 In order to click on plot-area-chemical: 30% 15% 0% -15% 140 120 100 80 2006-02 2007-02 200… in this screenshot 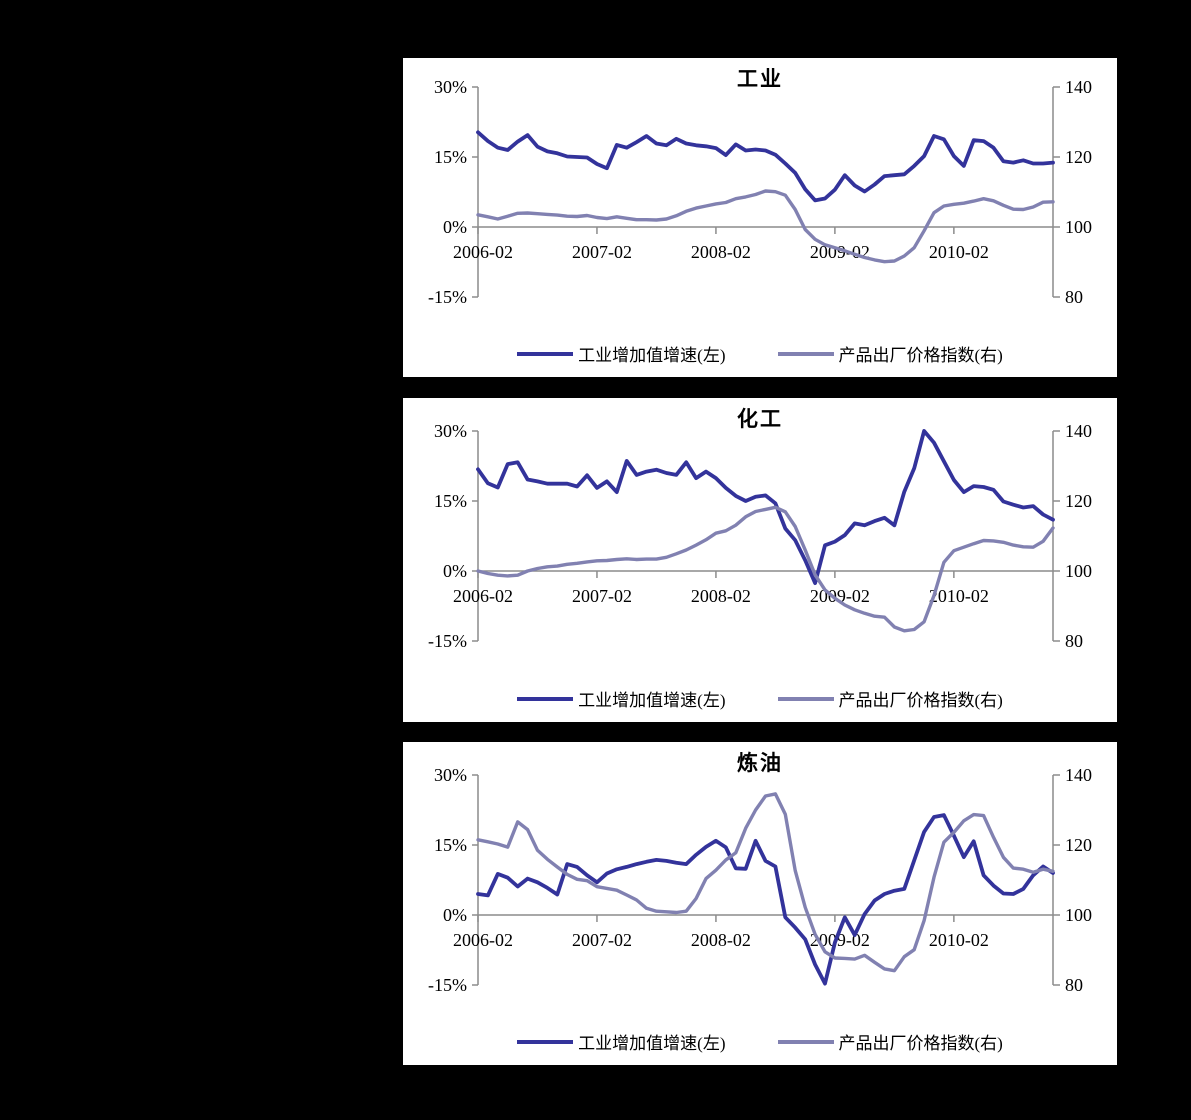, I will do `click(760, 536)`.